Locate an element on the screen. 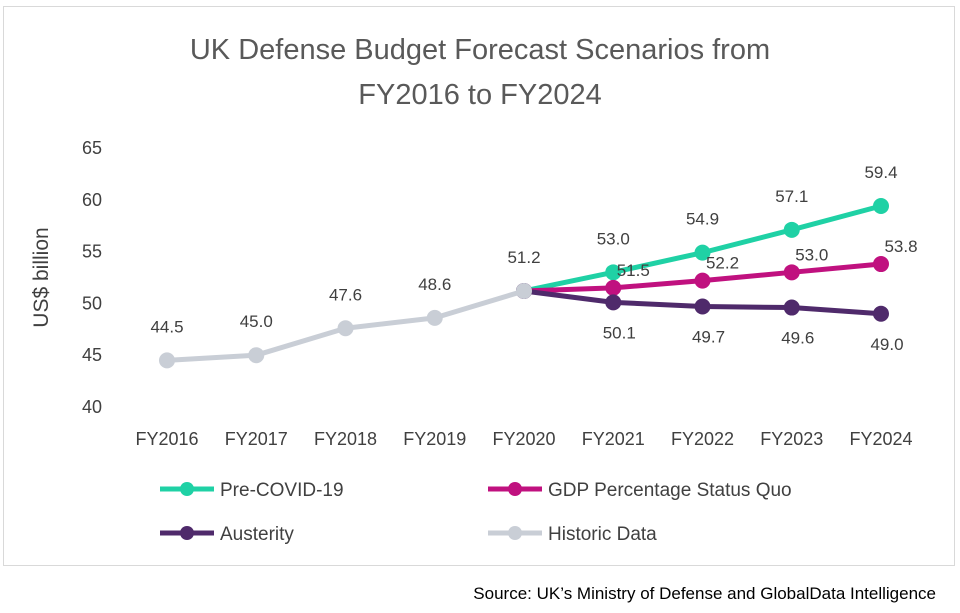 The image size is (960, 613). legend-label: GDP Percentage Status Quo is located at coordinates (670, 490).